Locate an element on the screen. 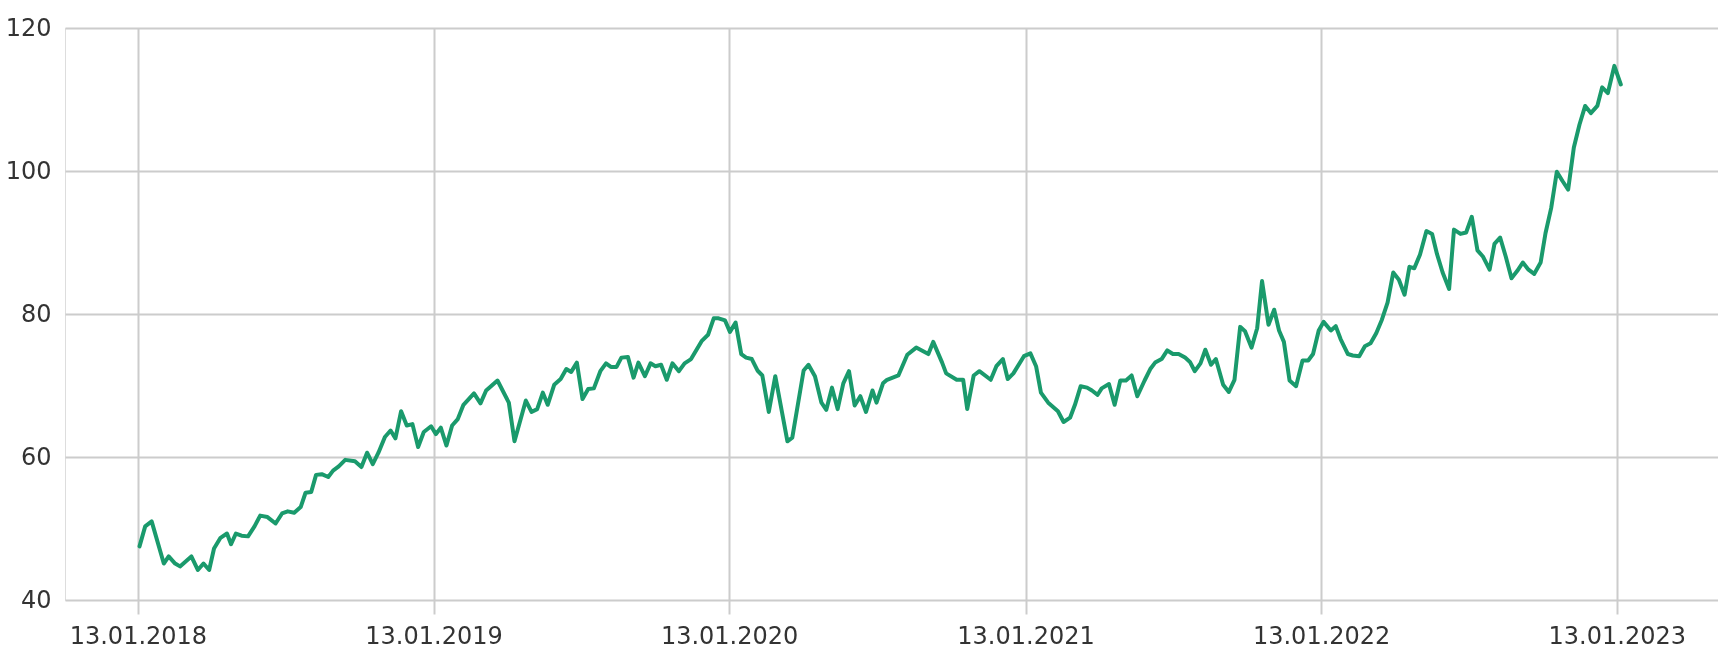  x-tick-label: 13.01.2018 is located at coordinates (138, 635).